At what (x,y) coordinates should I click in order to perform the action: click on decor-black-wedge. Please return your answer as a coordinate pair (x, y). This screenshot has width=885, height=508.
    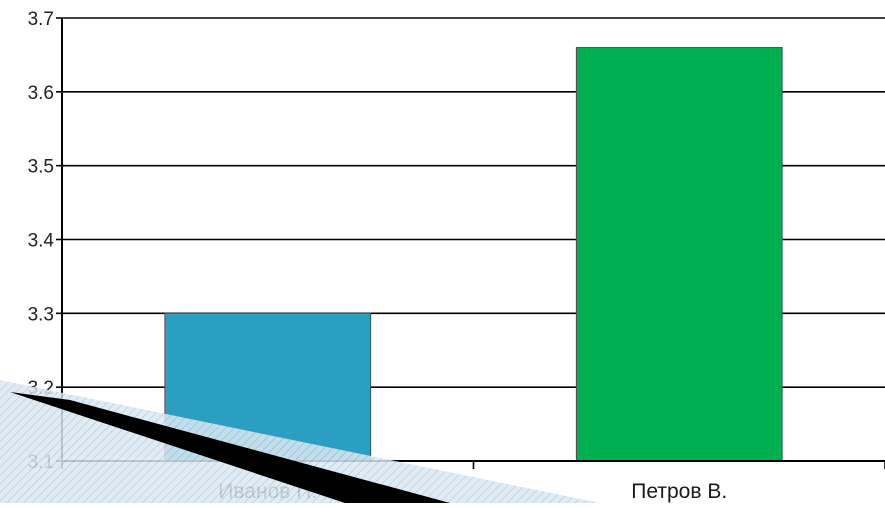
    Looking at the image, I should click on (230, 447).